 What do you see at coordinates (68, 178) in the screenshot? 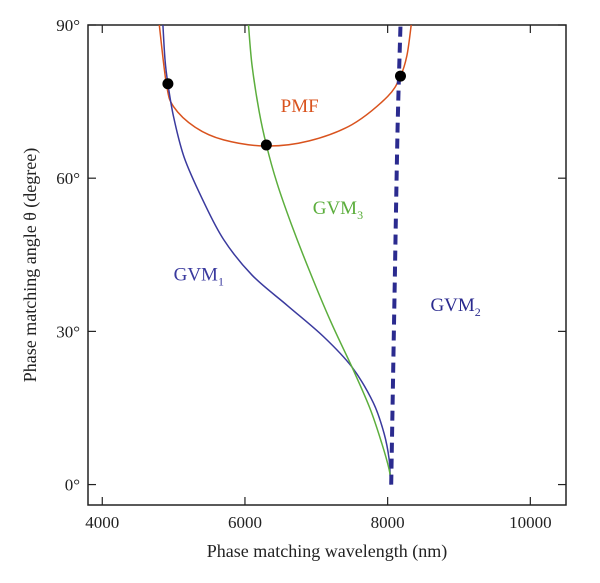
I see `y-tick-label: 60°` at bounding box center [68, 178].